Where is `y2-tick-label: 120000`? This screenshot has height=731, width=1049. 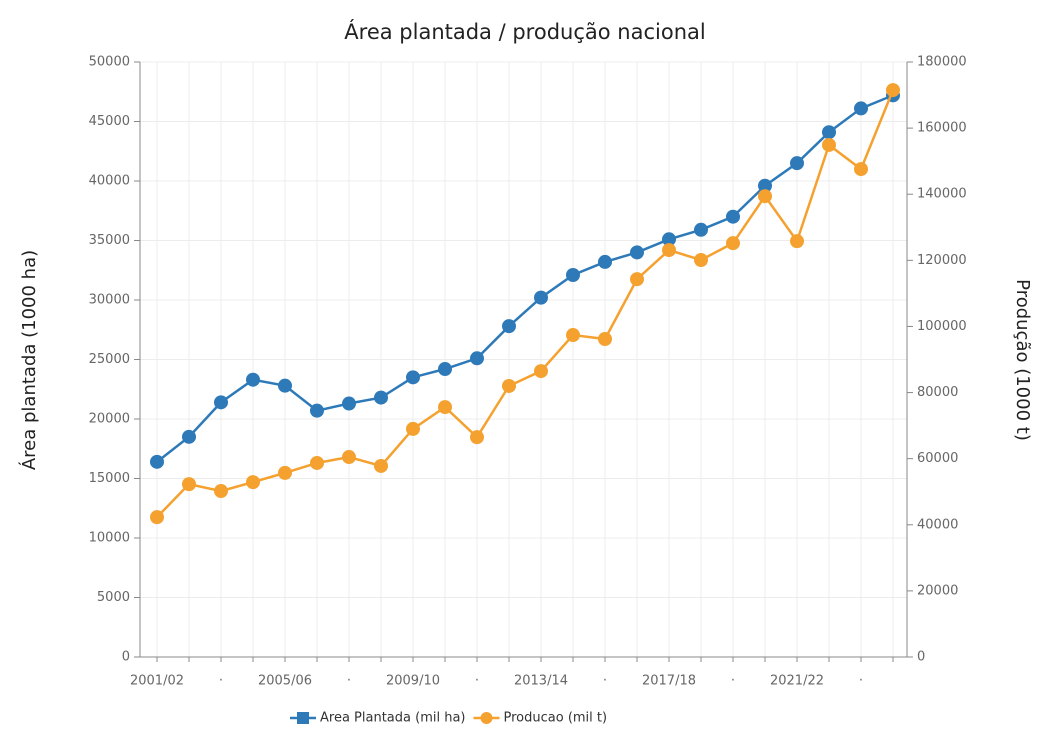 y2-tick-label: 120000 is located at coordinates (942, 260).